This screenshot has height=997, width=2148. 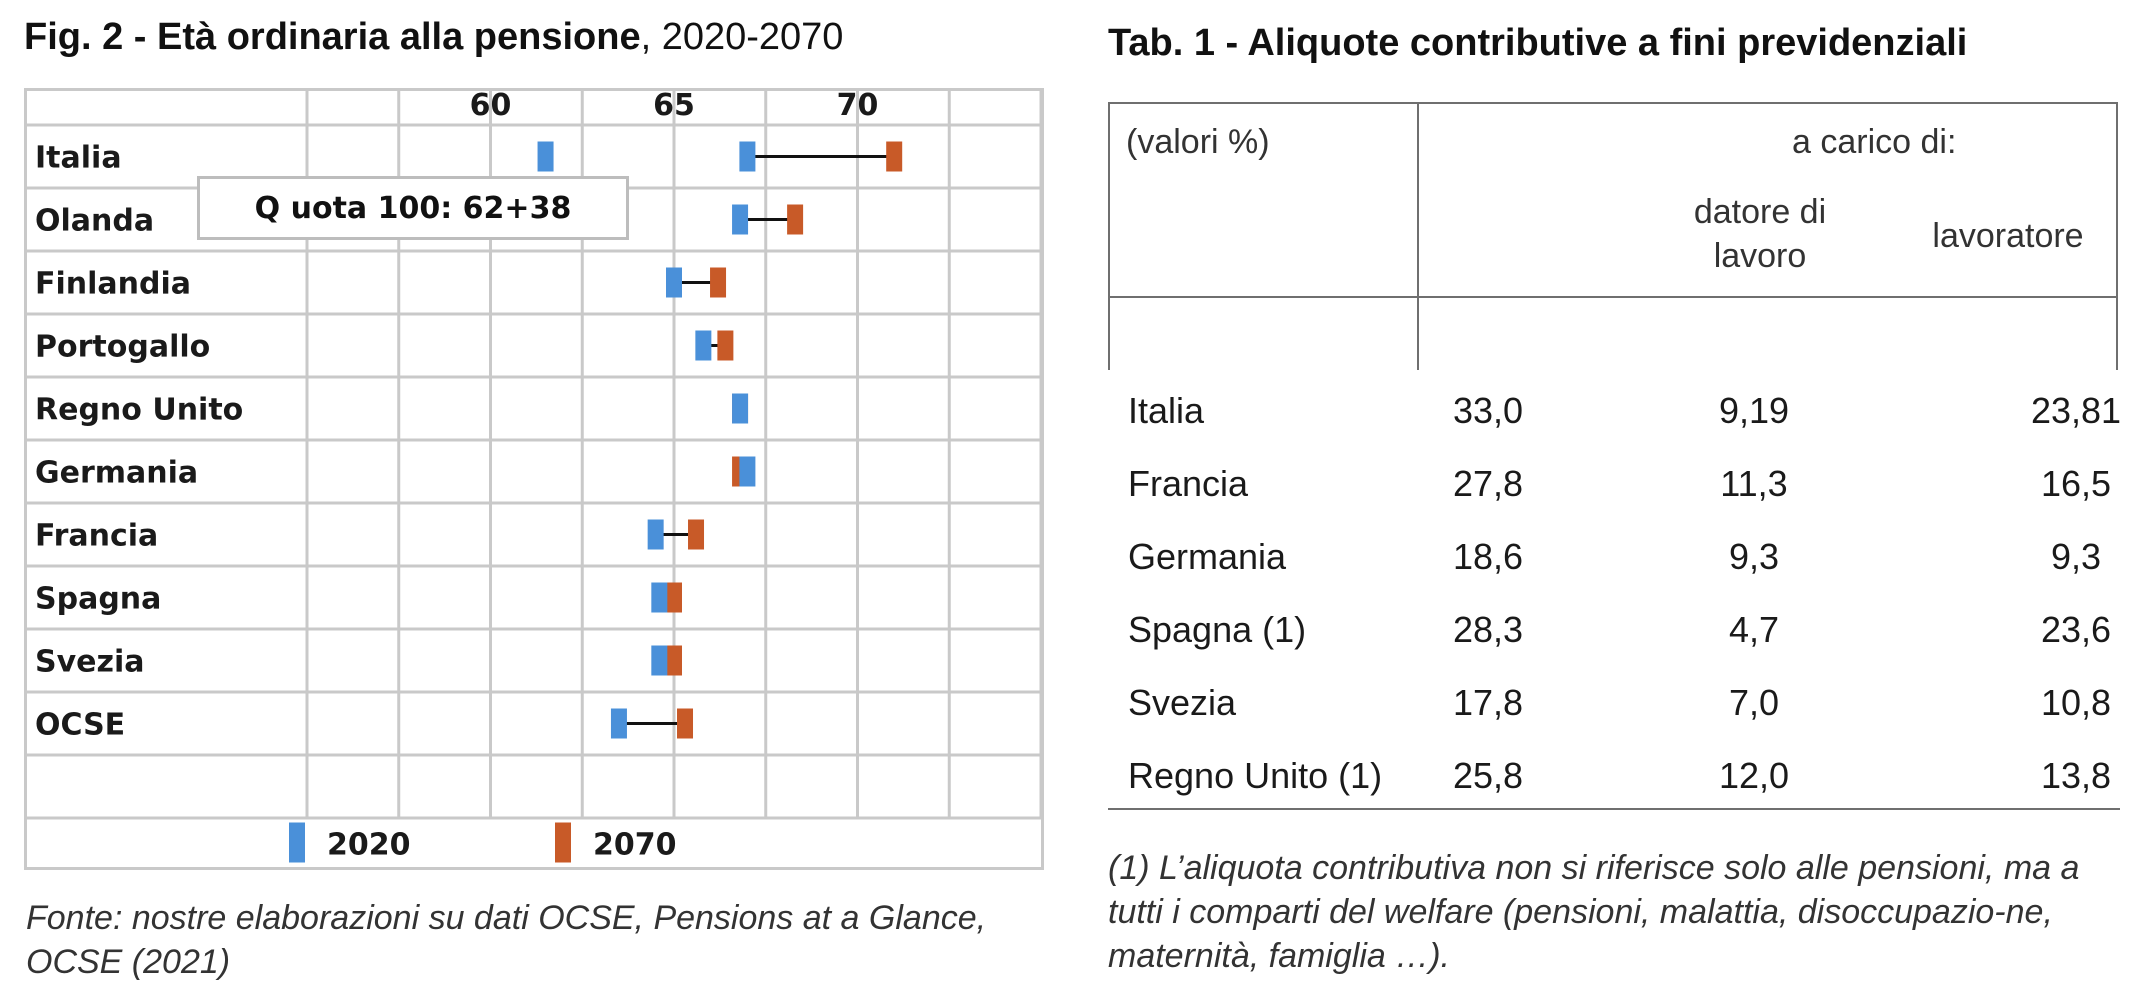 I want to click on table-row: Svezia 17,8 7,0 10,8, so click(x=1613, y=708).